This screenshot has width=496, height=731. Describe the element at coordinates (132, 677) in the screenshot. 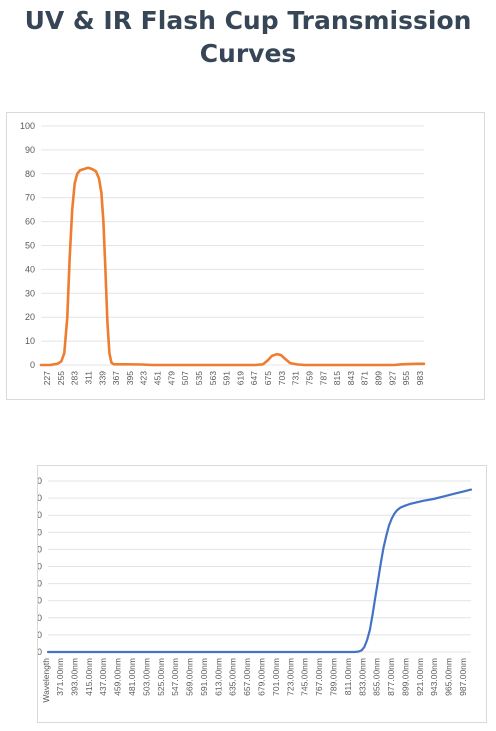

I see `x-tick-label: 481.00nm` at that location.